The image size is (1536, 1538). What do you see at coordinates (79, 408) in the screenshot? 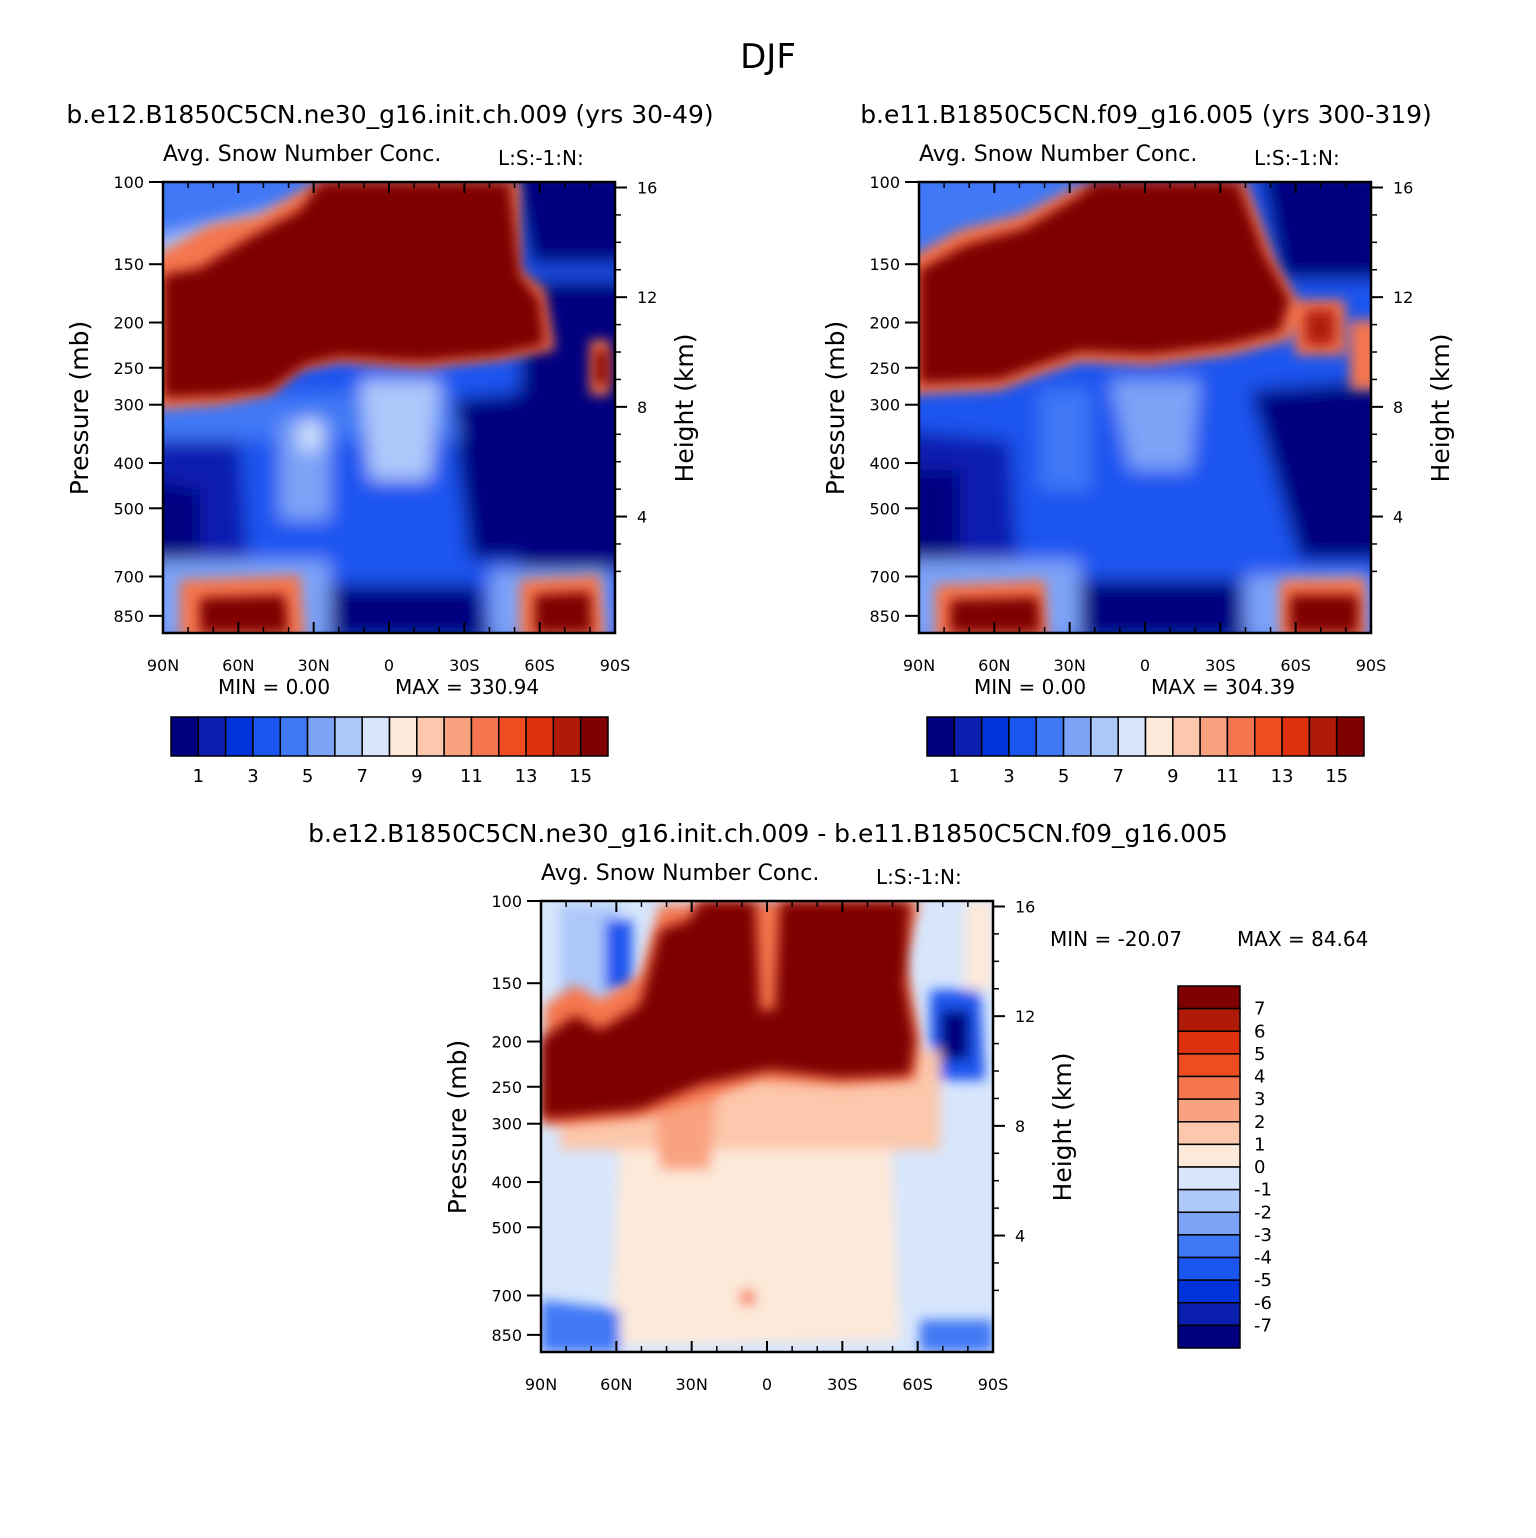
I see `panel-a-ylabel: Pressure (mb)` at bounding box center [79, 408].